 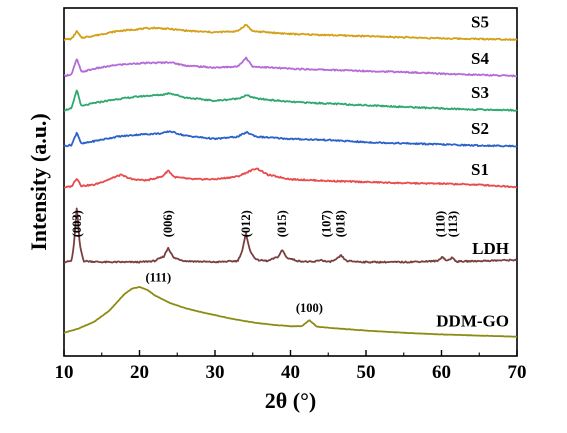 I want to click on peak-label: (111), so click(x=159, y=277).